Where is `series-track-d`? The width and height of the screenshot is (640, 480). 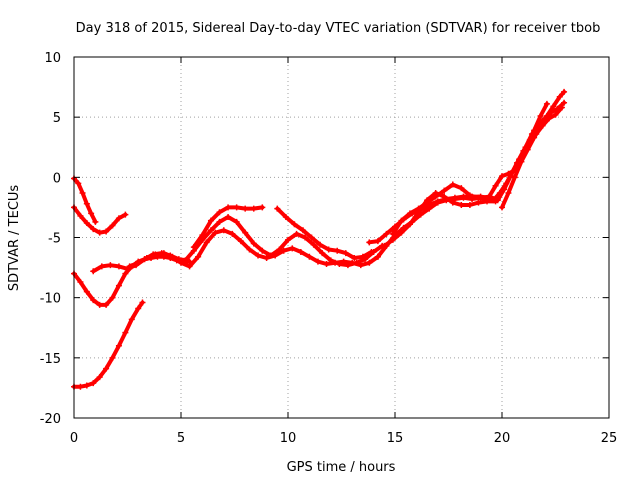
series-track-d is located at coordinates (108, 344).